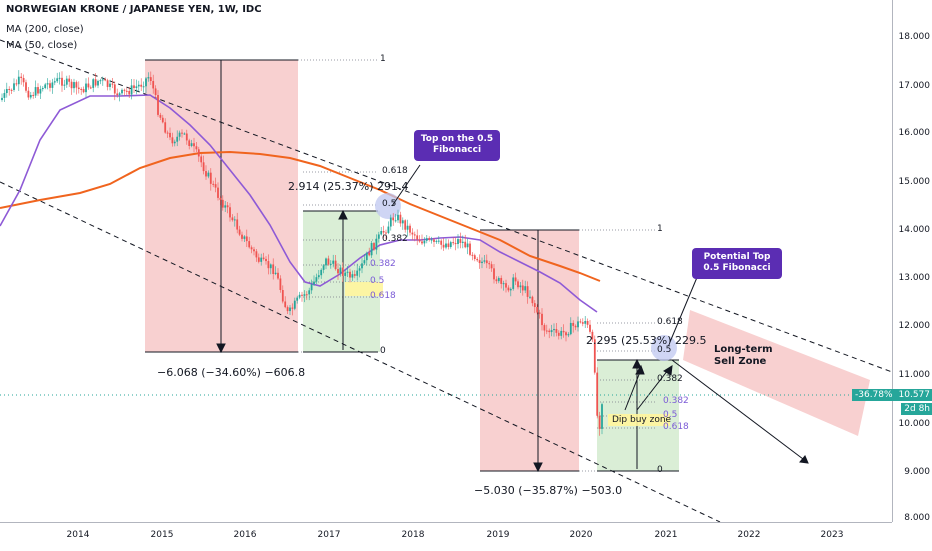 This screenshot has width=932, height=551. Describe the element at coordinates (457, 145) in the screenshot. I see `callout-top-fib: Top on the 0.5 Fibonacci` at that location.